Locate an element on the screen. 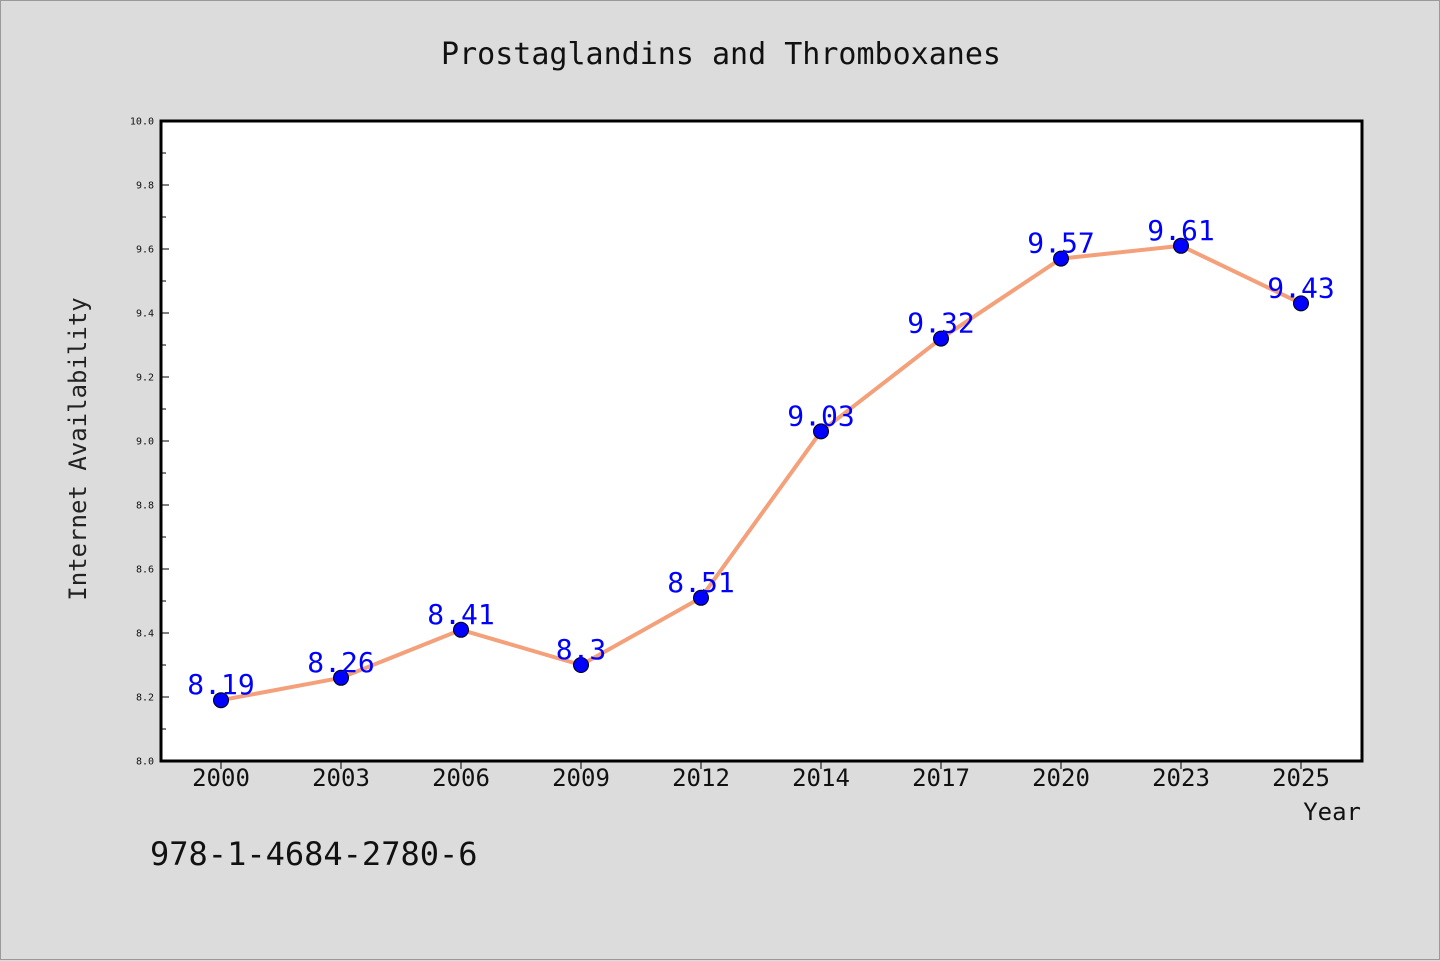 The width and height of the screenshot is (1440, 961). x-tick-label: 2020 is located at coordinates (1061, 778).